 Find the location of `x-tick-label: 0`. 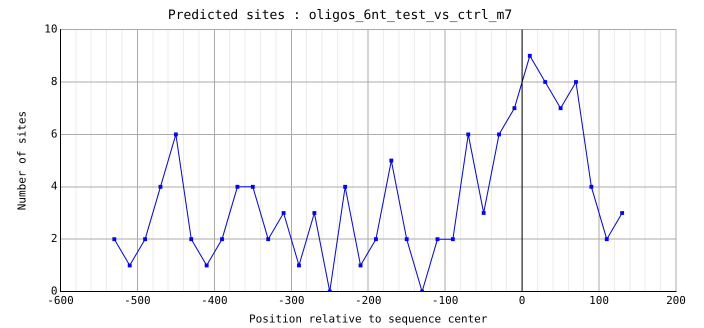

x-tick-label: 0 is located at coordinates (522, 301).